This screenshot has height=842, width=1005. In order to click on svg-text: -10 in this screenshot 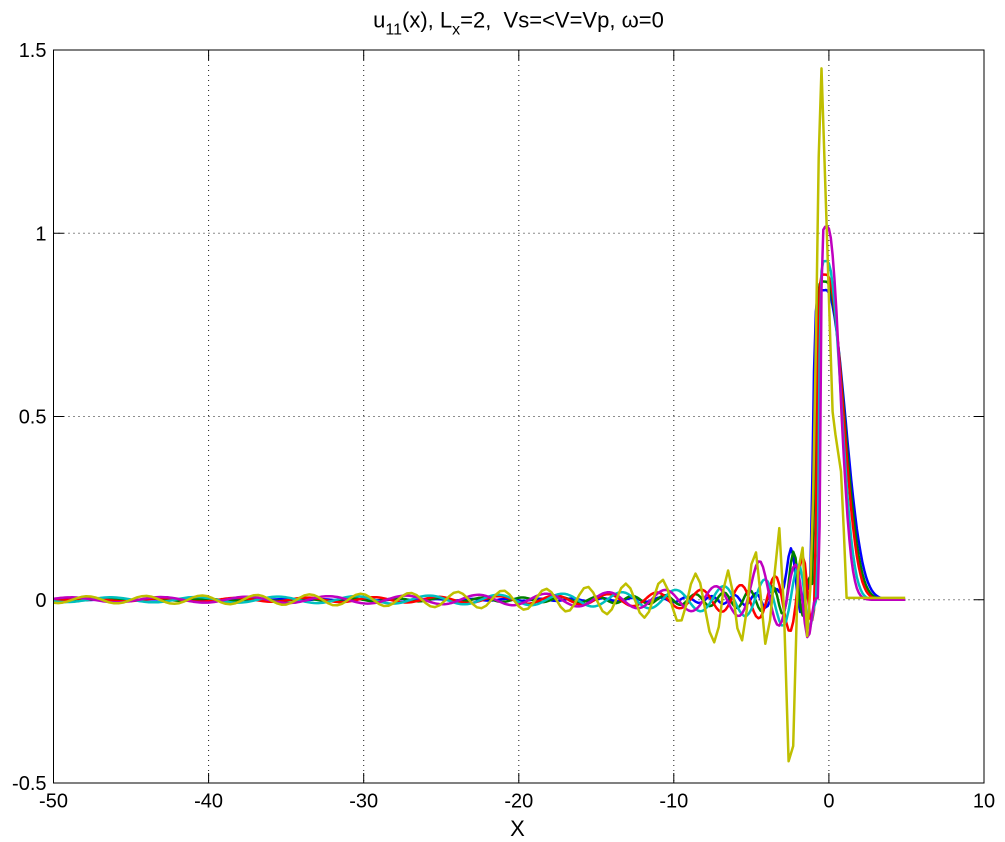, I will do `click(673, 802)`.